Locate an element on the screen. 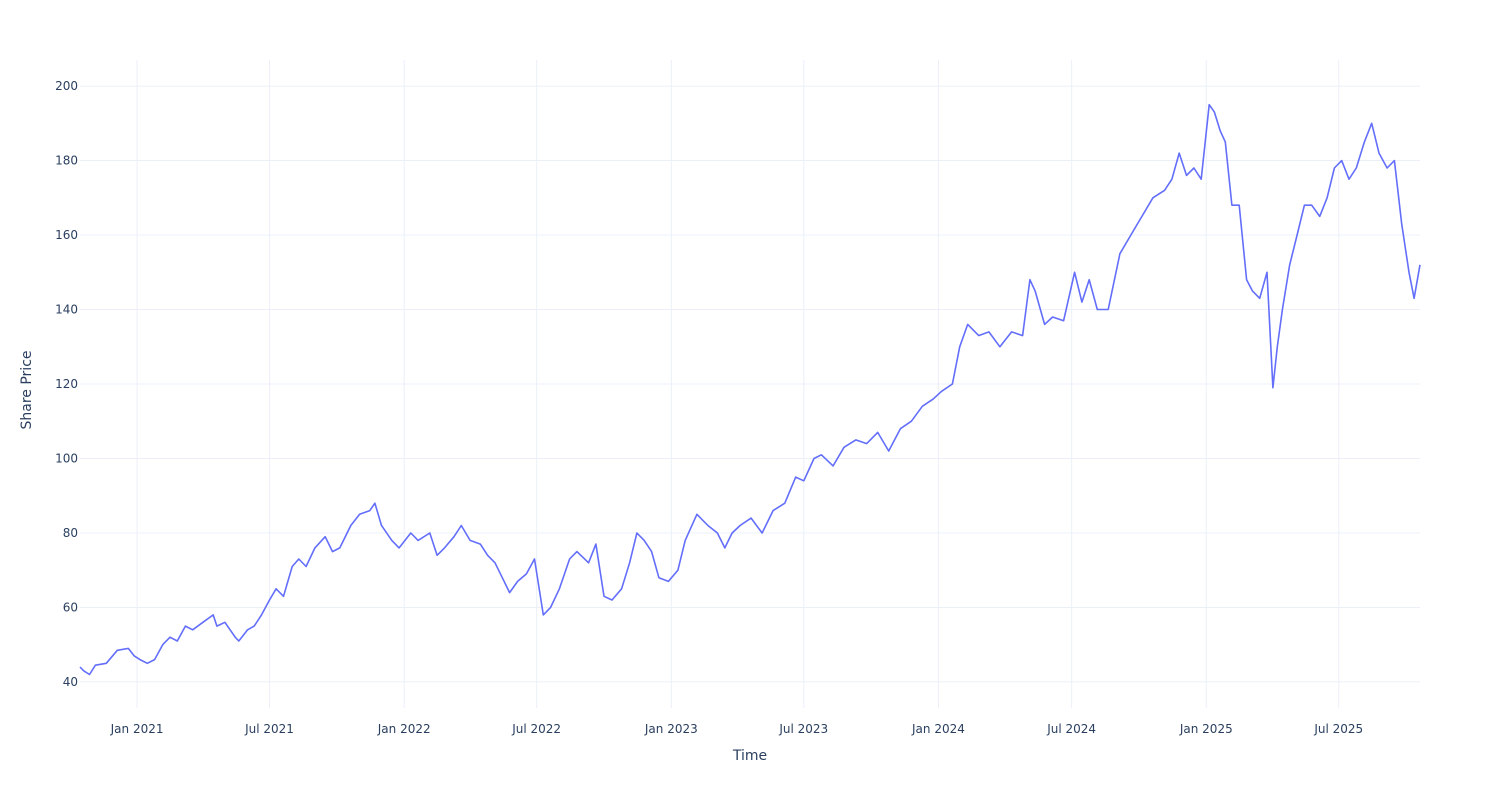 The image size is (1500, 800). y-tick-label: 160 is located at coordinates (66, 235).